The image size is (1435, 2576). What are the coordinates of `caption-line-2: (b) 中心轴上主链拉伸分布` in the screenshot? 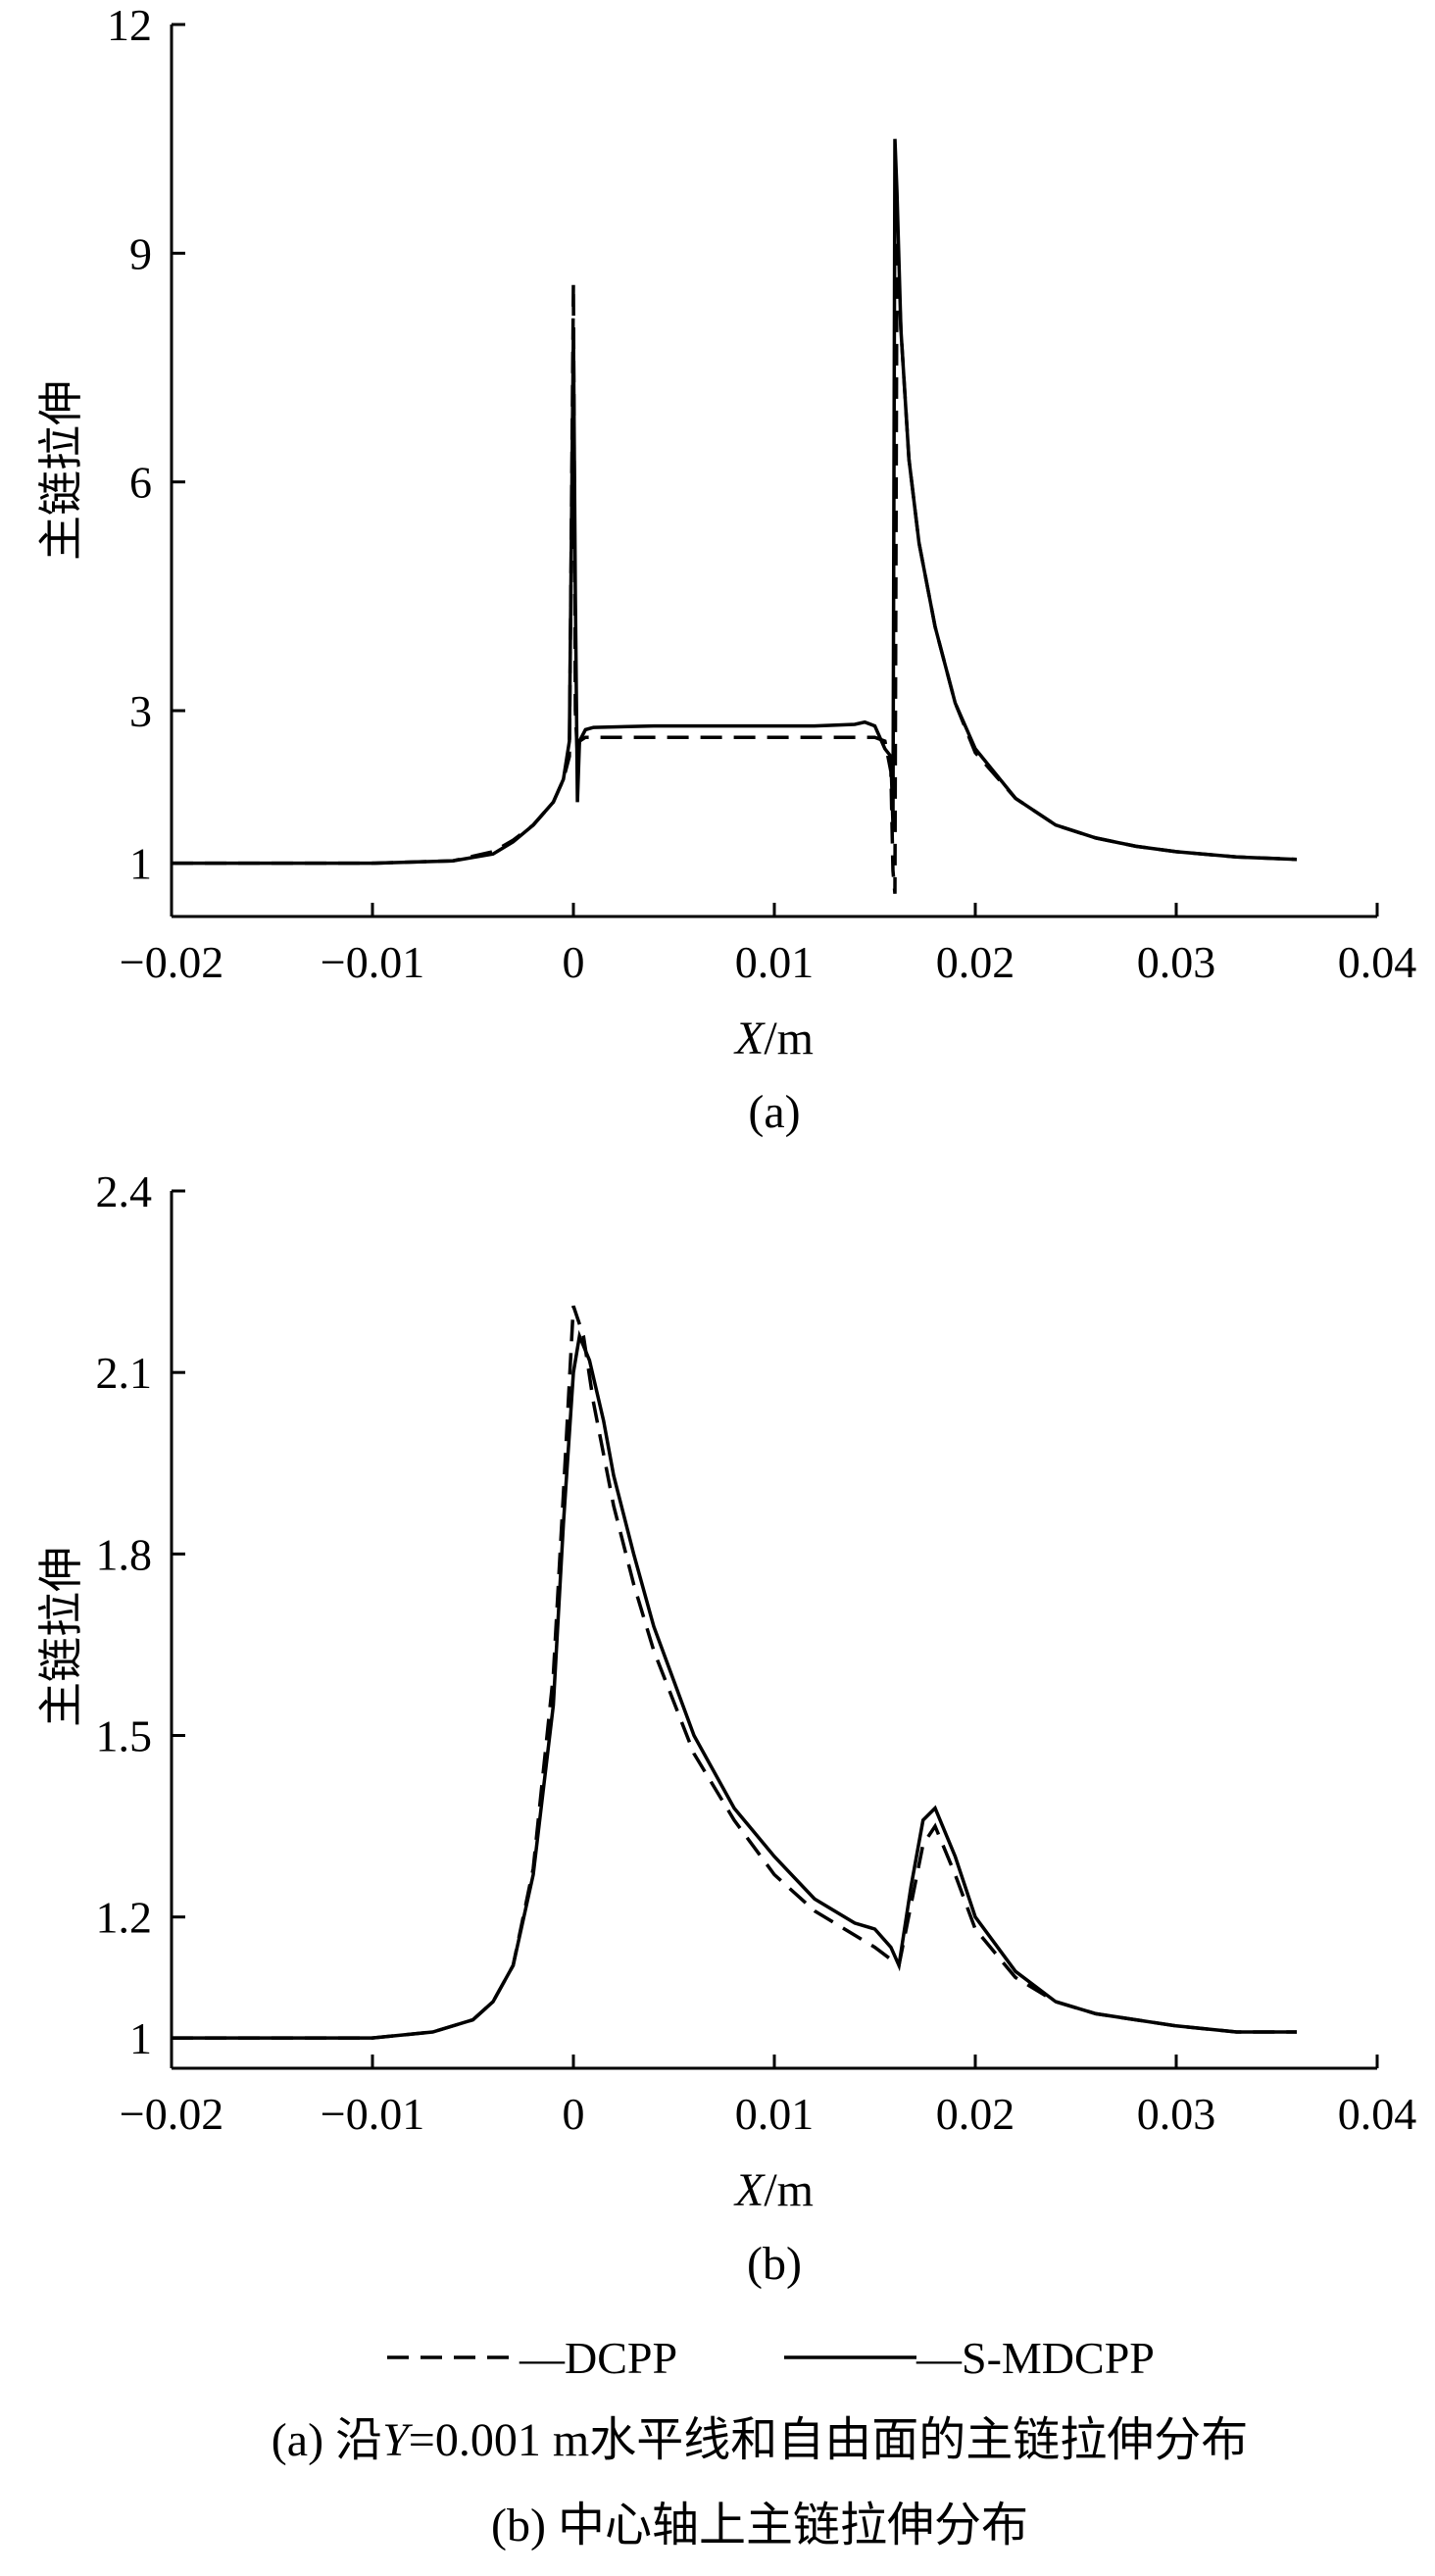 It's located at (759, 2525).